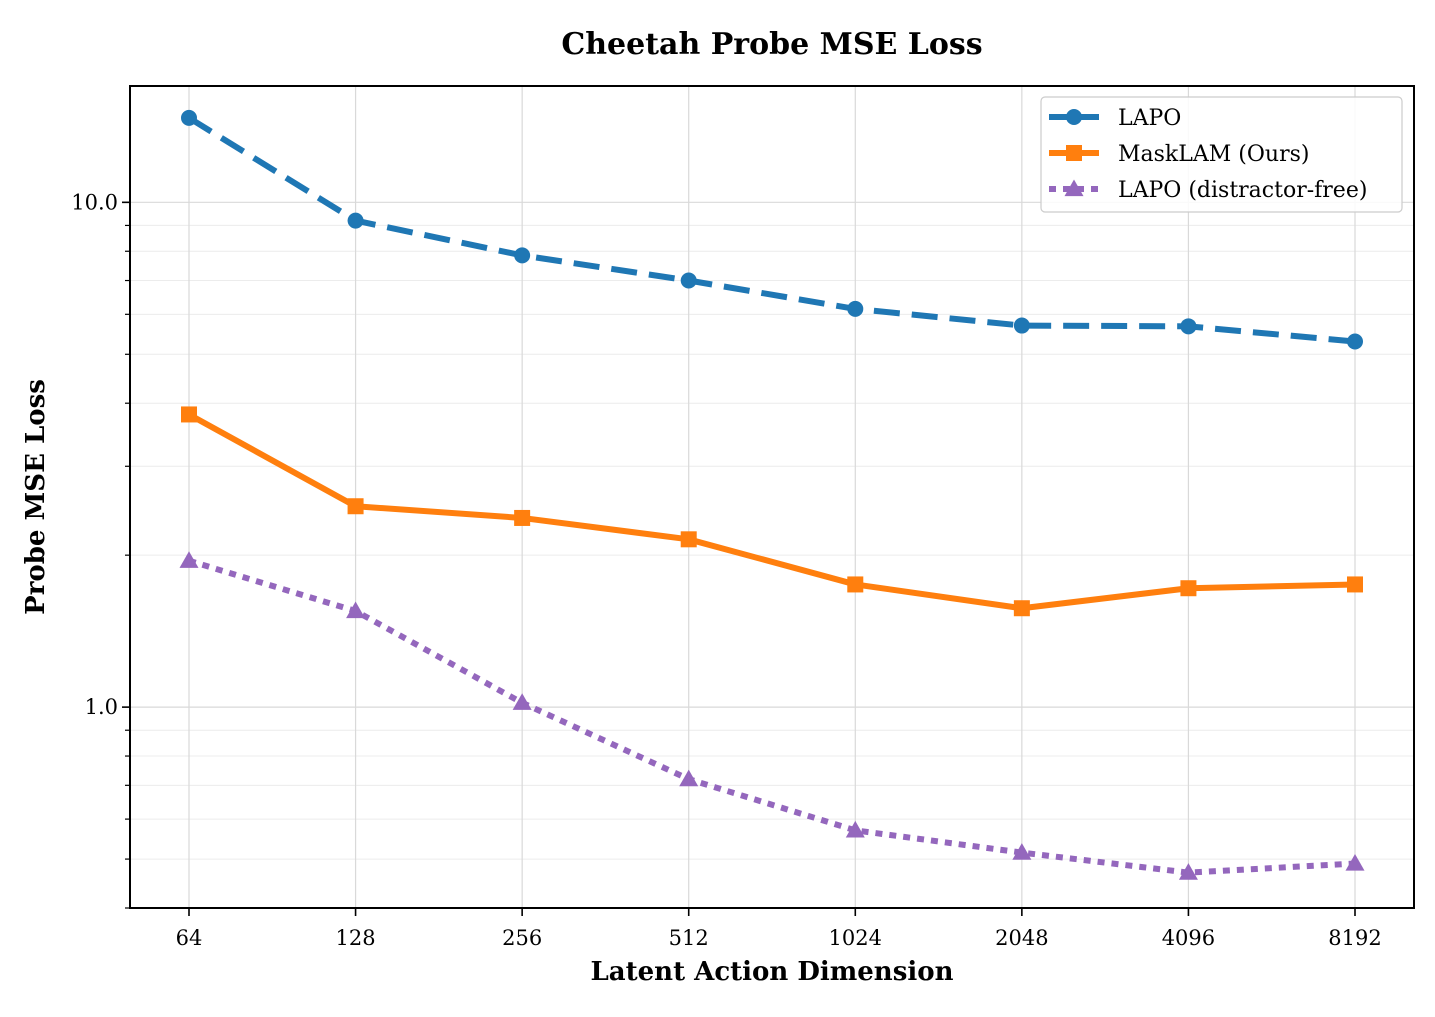 Image resolution: width=1435 pixels, height=1017 pixels. Describe the element at coordinates (1354, 938) in the screenshot. I see `x-tick-label: 8192` at that location.